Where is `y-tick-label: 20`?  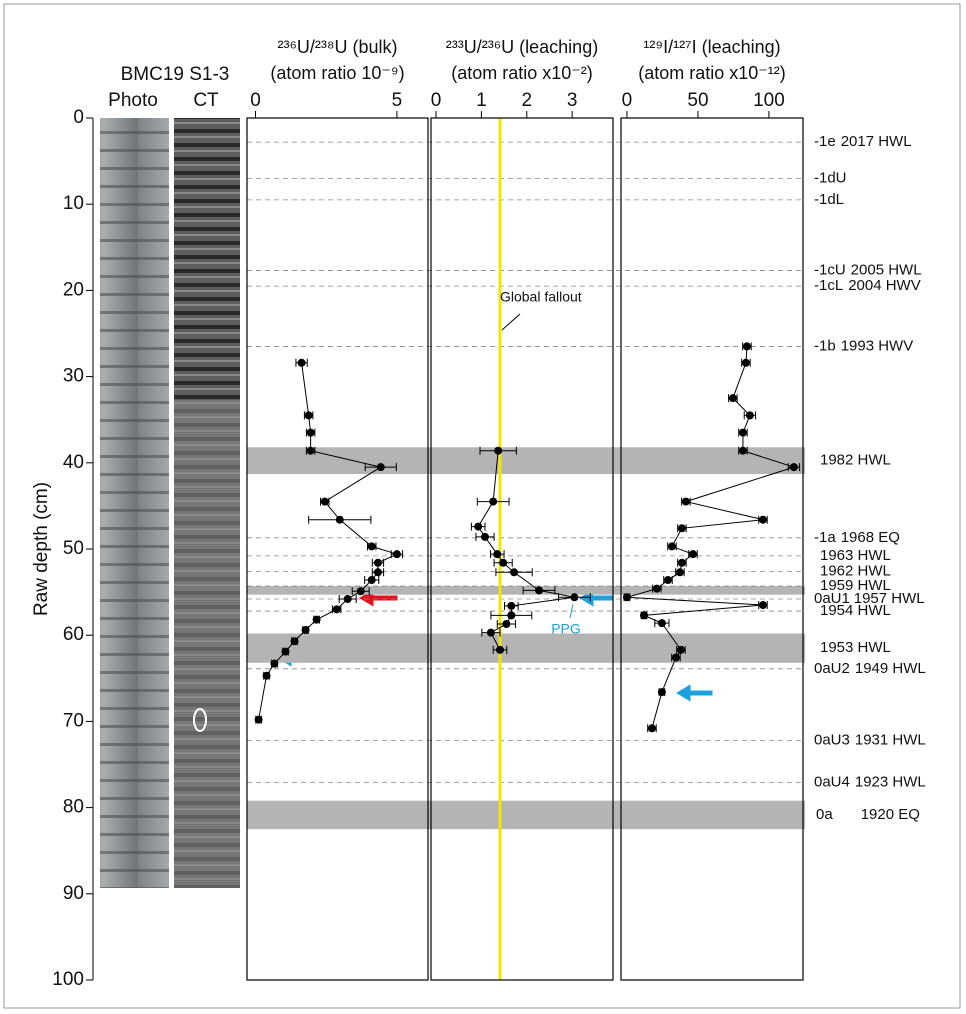
y-tick-label: 20 is located at coordinates (73, 289).